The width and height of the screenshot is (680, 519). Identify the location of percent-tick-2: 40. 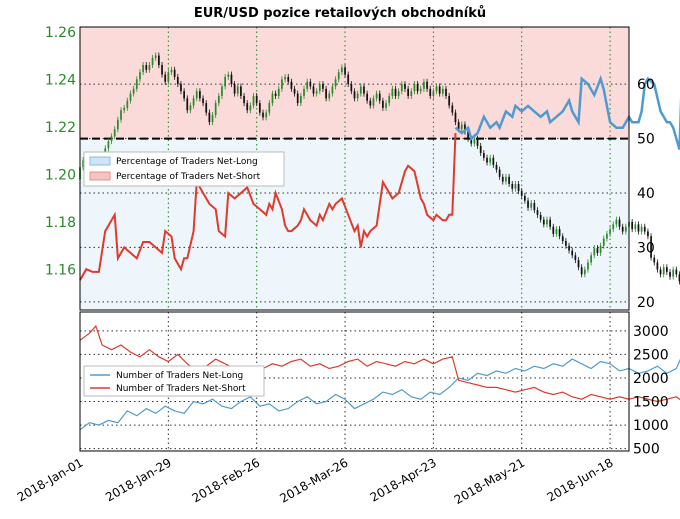
(646, 194).